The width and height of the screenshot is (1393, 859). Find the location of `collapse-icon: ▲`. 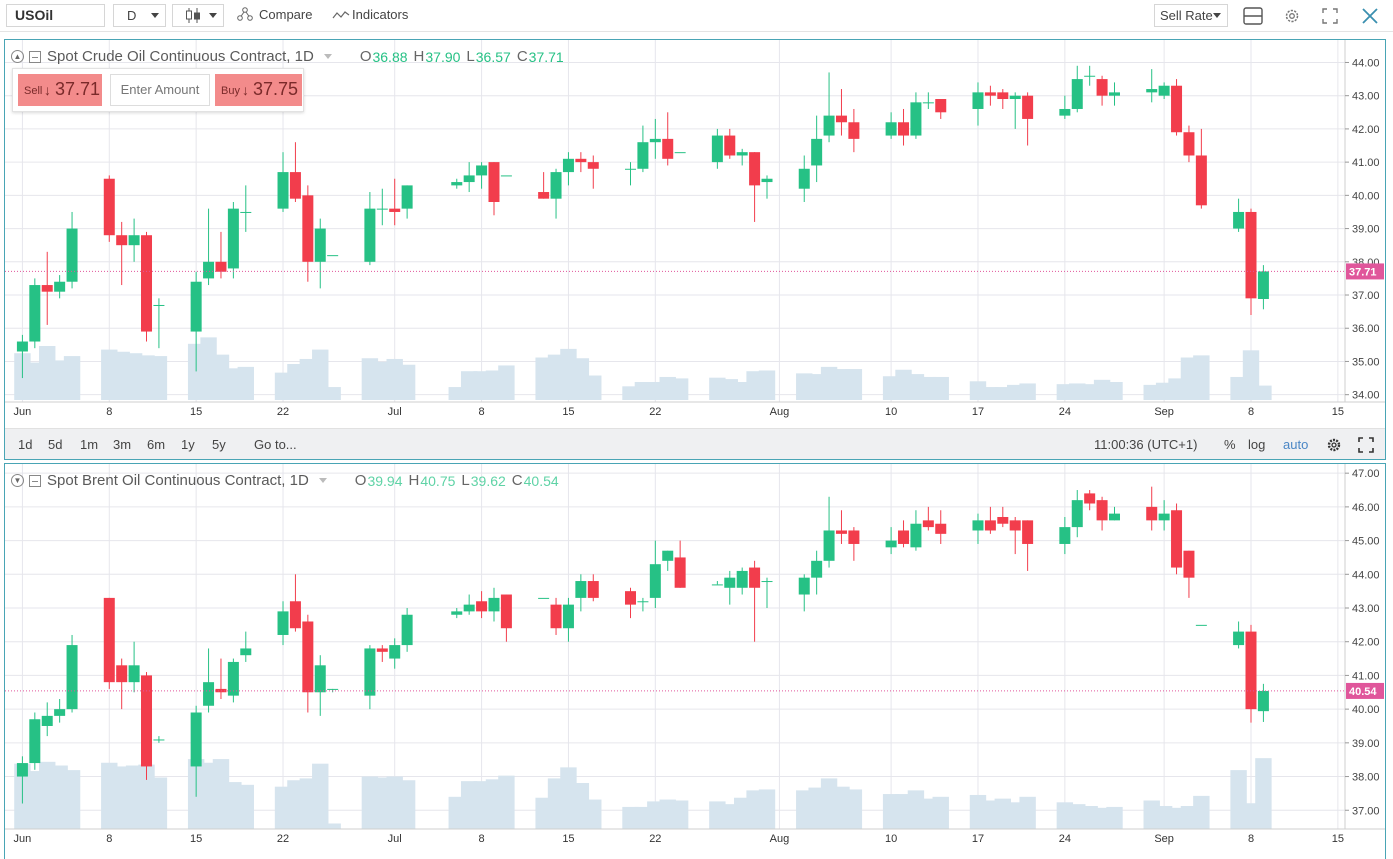

collapse-icon: ▲ is located at coordinates (17, 56).